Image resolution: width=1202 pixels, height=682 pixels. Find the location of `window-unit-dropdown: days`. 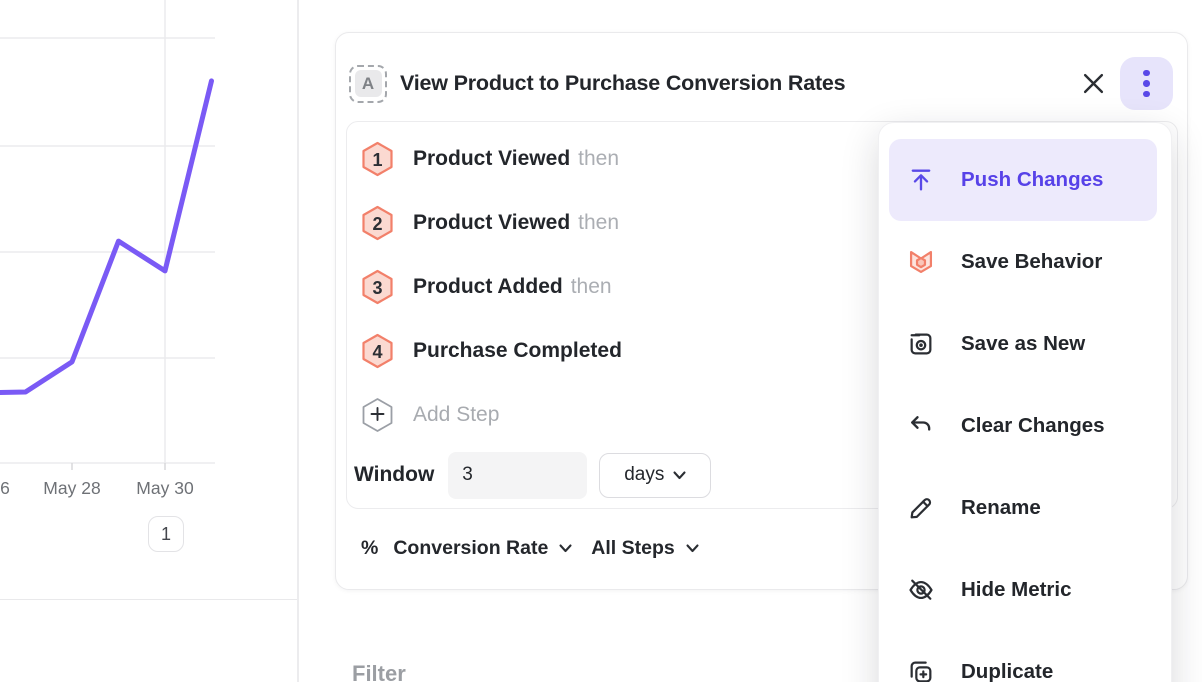

window-unit-dropdown: days is located at coordinates (655, 475).